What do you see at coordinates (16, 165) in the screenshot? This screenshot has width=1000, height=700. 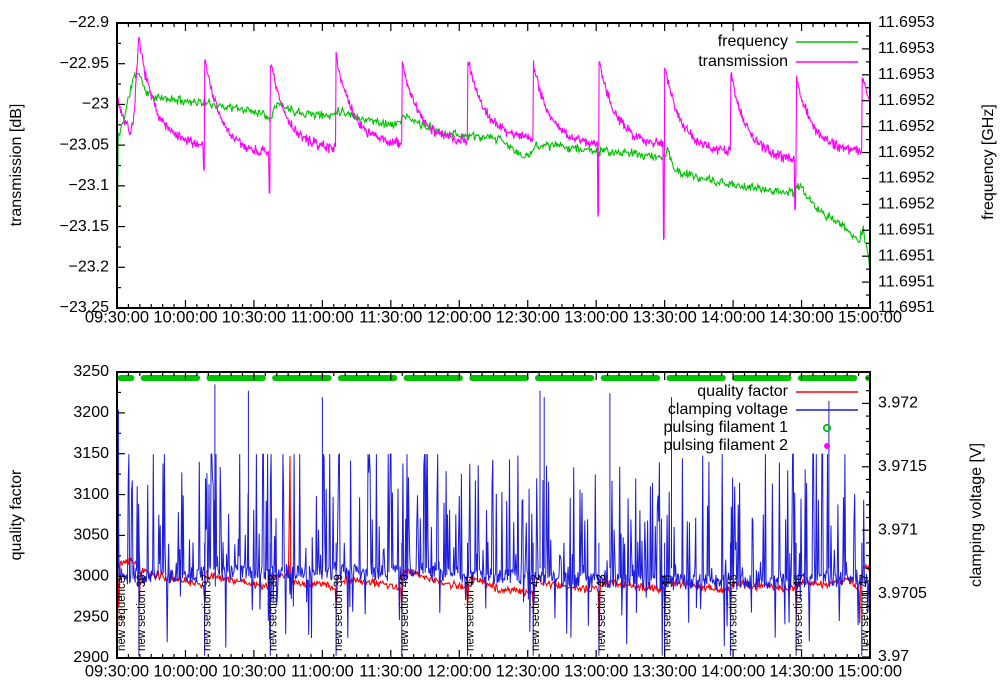 I see `y-axis-label: transmission [dB]` at bounding box center [16, 165].